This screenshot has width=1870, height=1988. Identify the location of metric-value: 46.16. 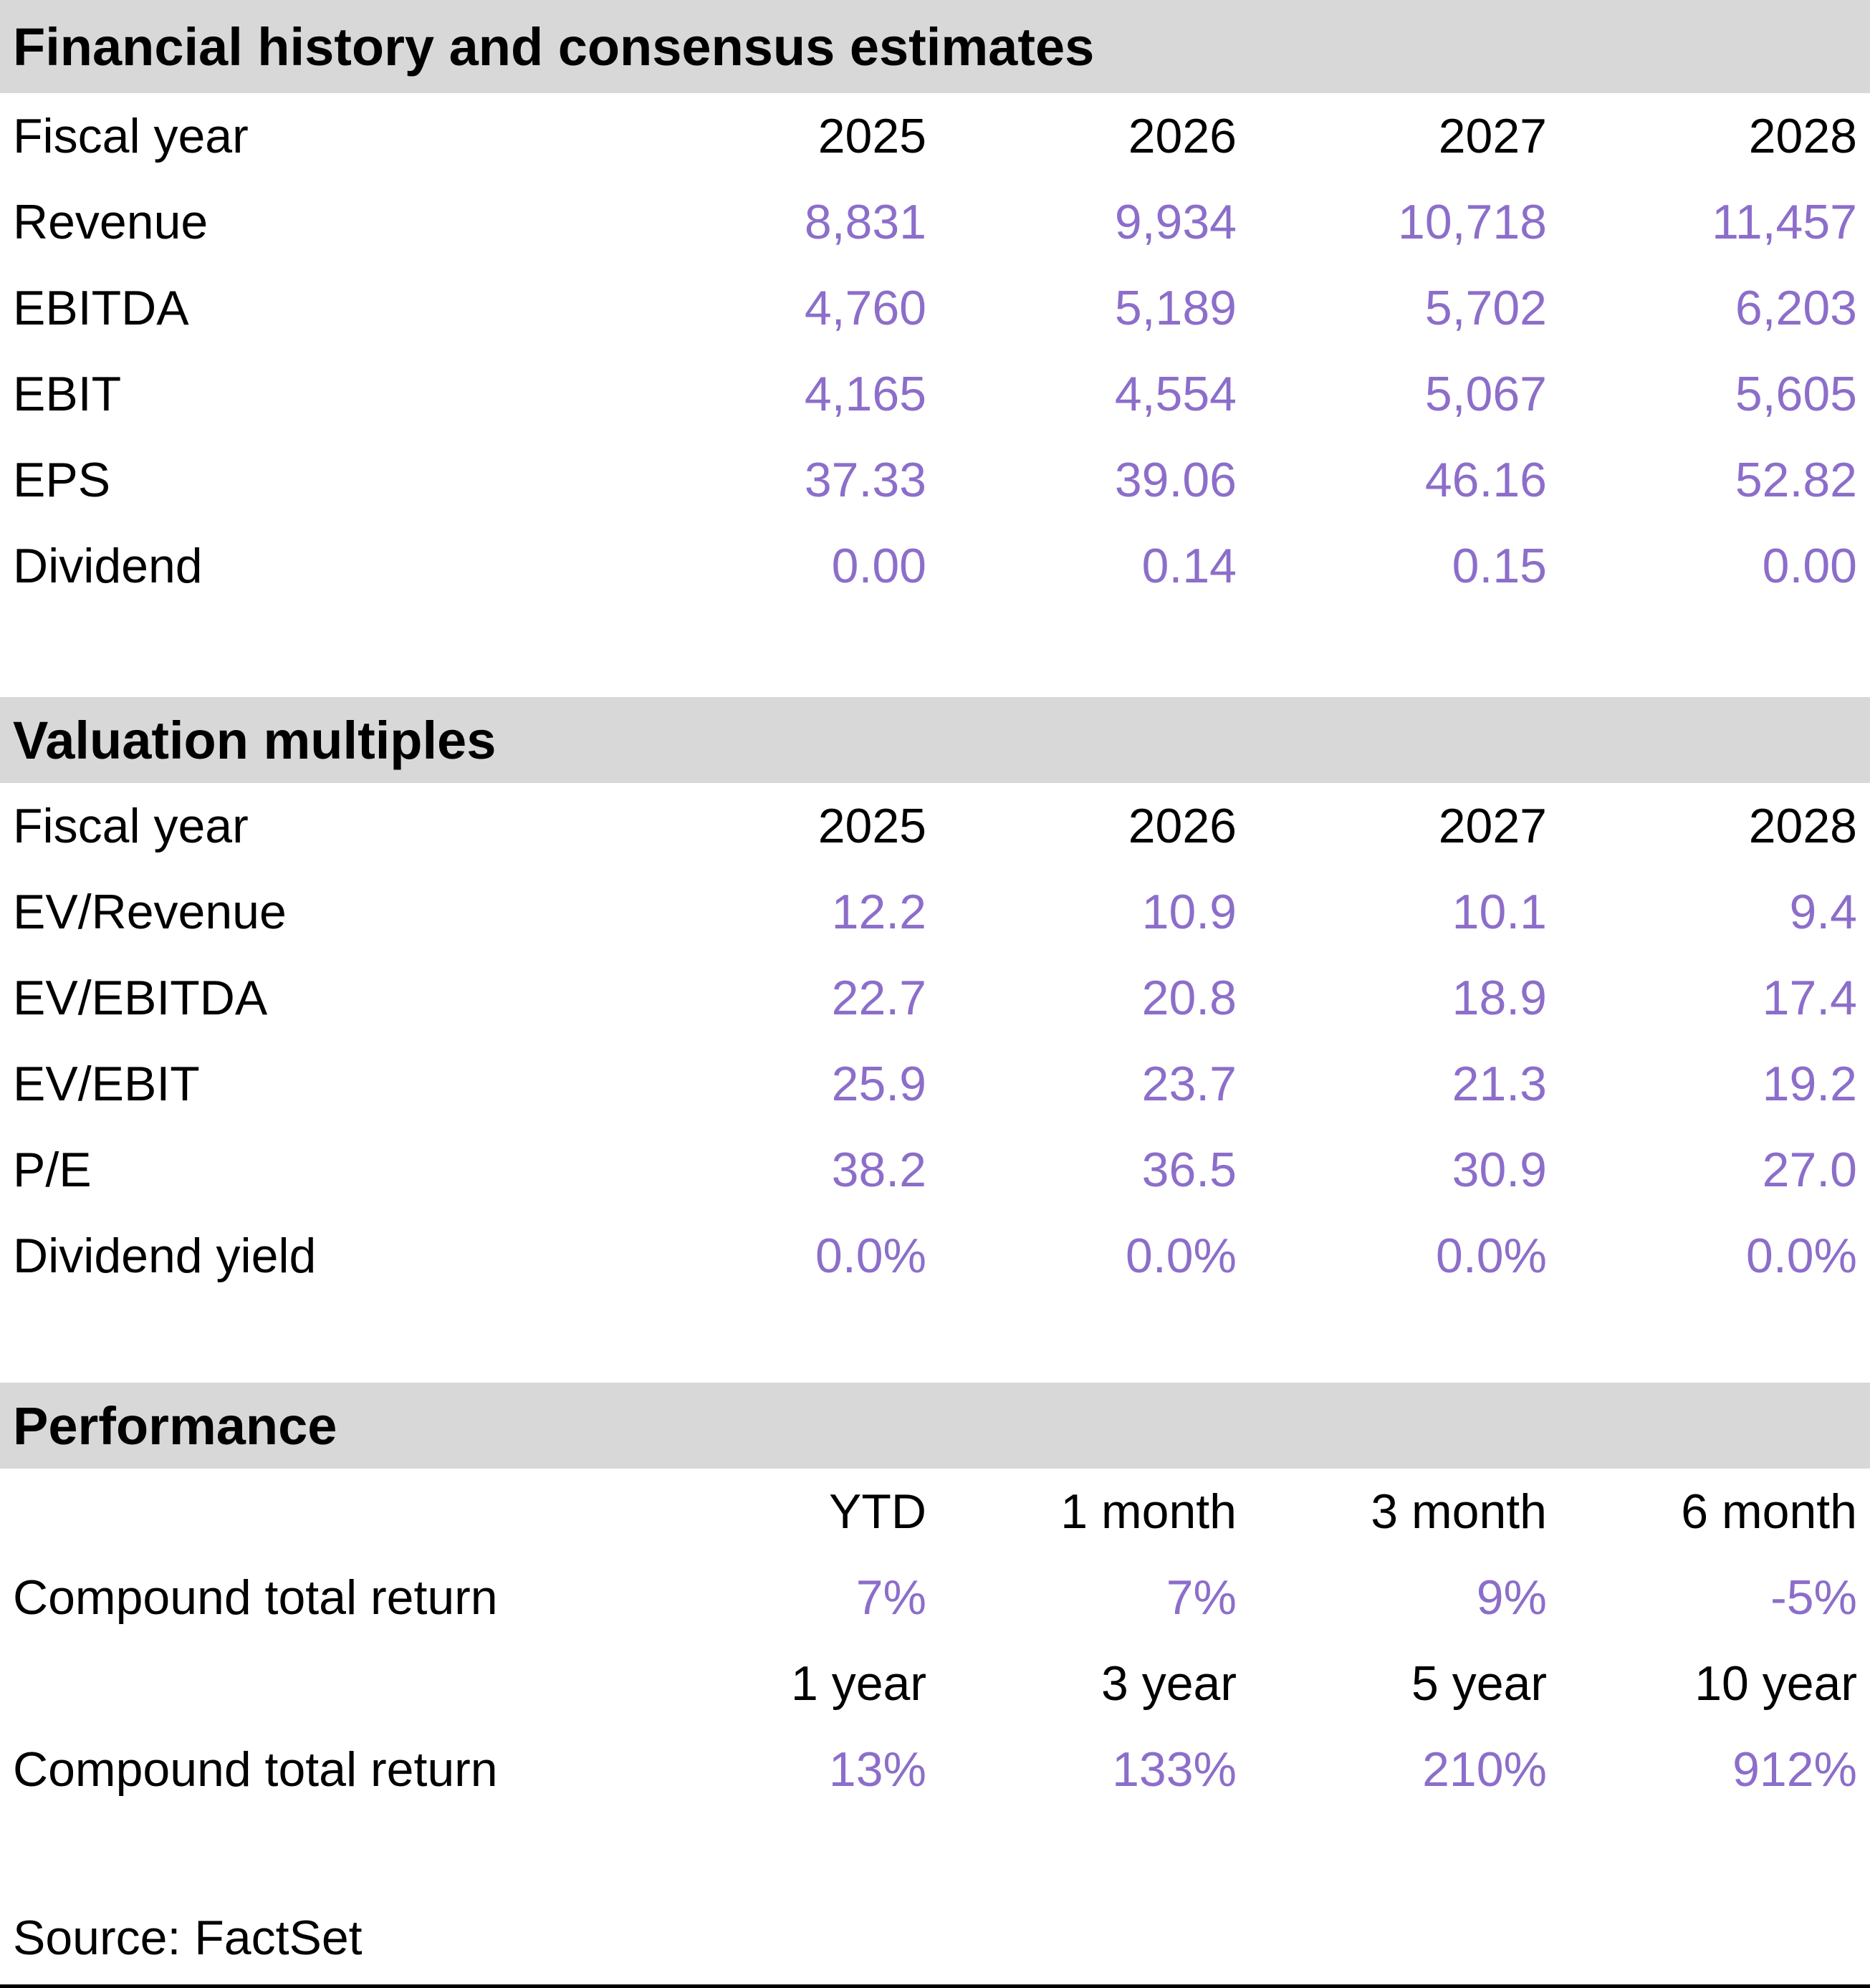
(1486, 480).